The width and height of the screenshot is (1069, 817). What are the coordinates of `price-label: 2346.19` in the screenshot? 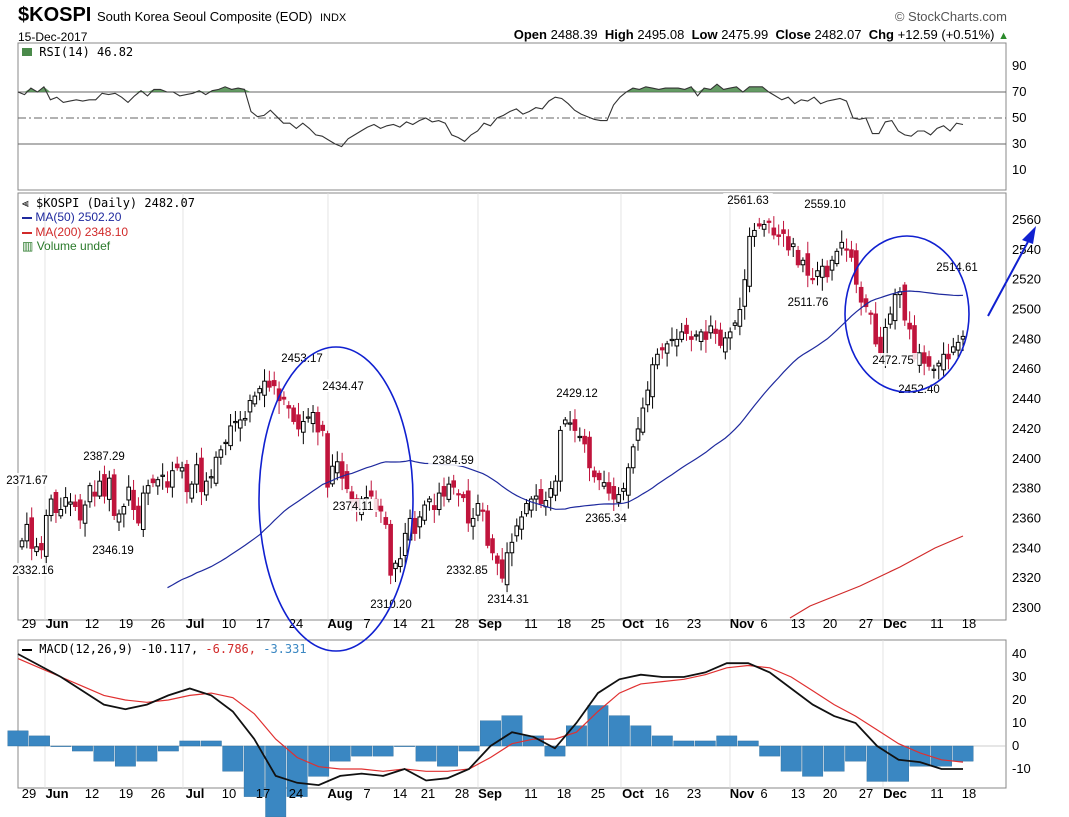 It's located at (113, 551).